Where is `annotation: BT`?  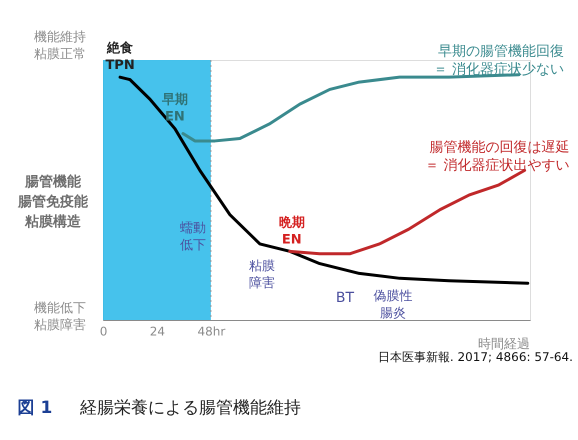
annotation: BT is located at coordinates (345, 298).